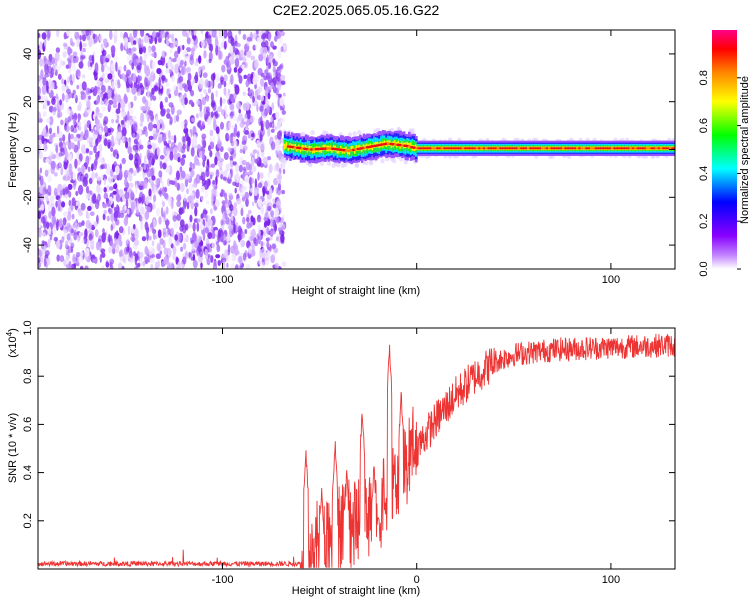  What do you see at coordinates (222, 280) in the screenshot?
I see `spectrogram-xtick-label: -100` at bounding box center [222, 280].